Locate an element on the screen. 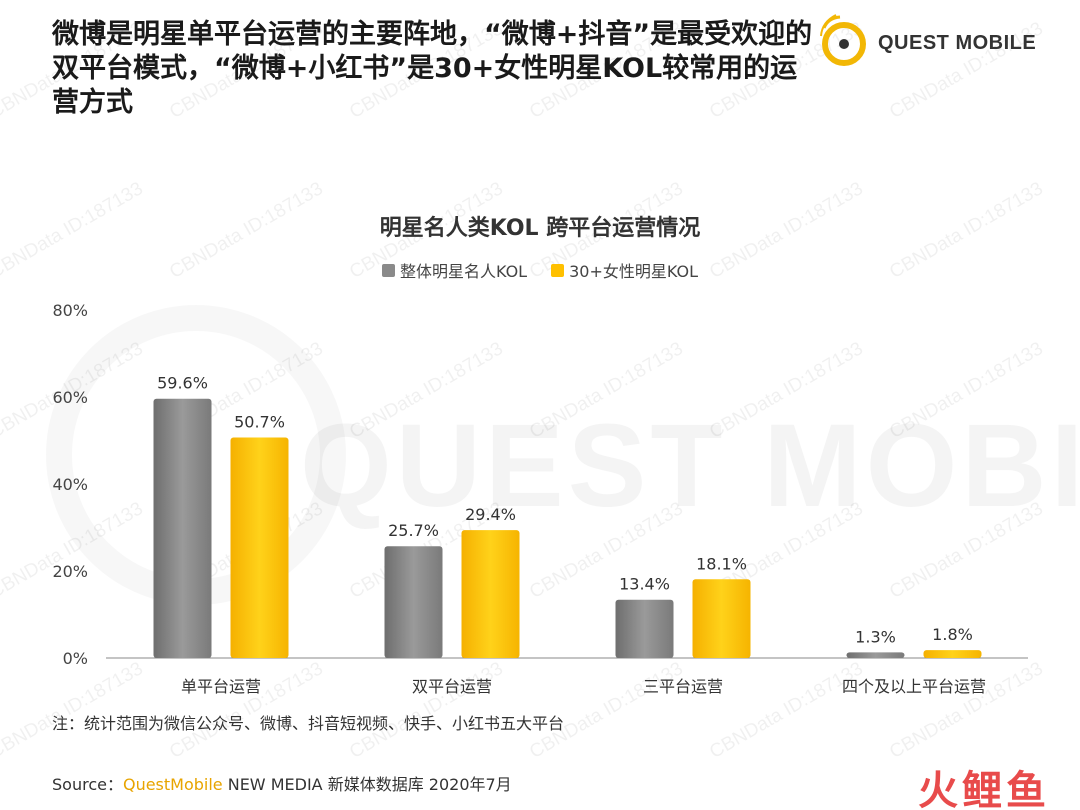 The image size is (1080, 810). data-label: 1.3% is located at coordinates (875, 636).